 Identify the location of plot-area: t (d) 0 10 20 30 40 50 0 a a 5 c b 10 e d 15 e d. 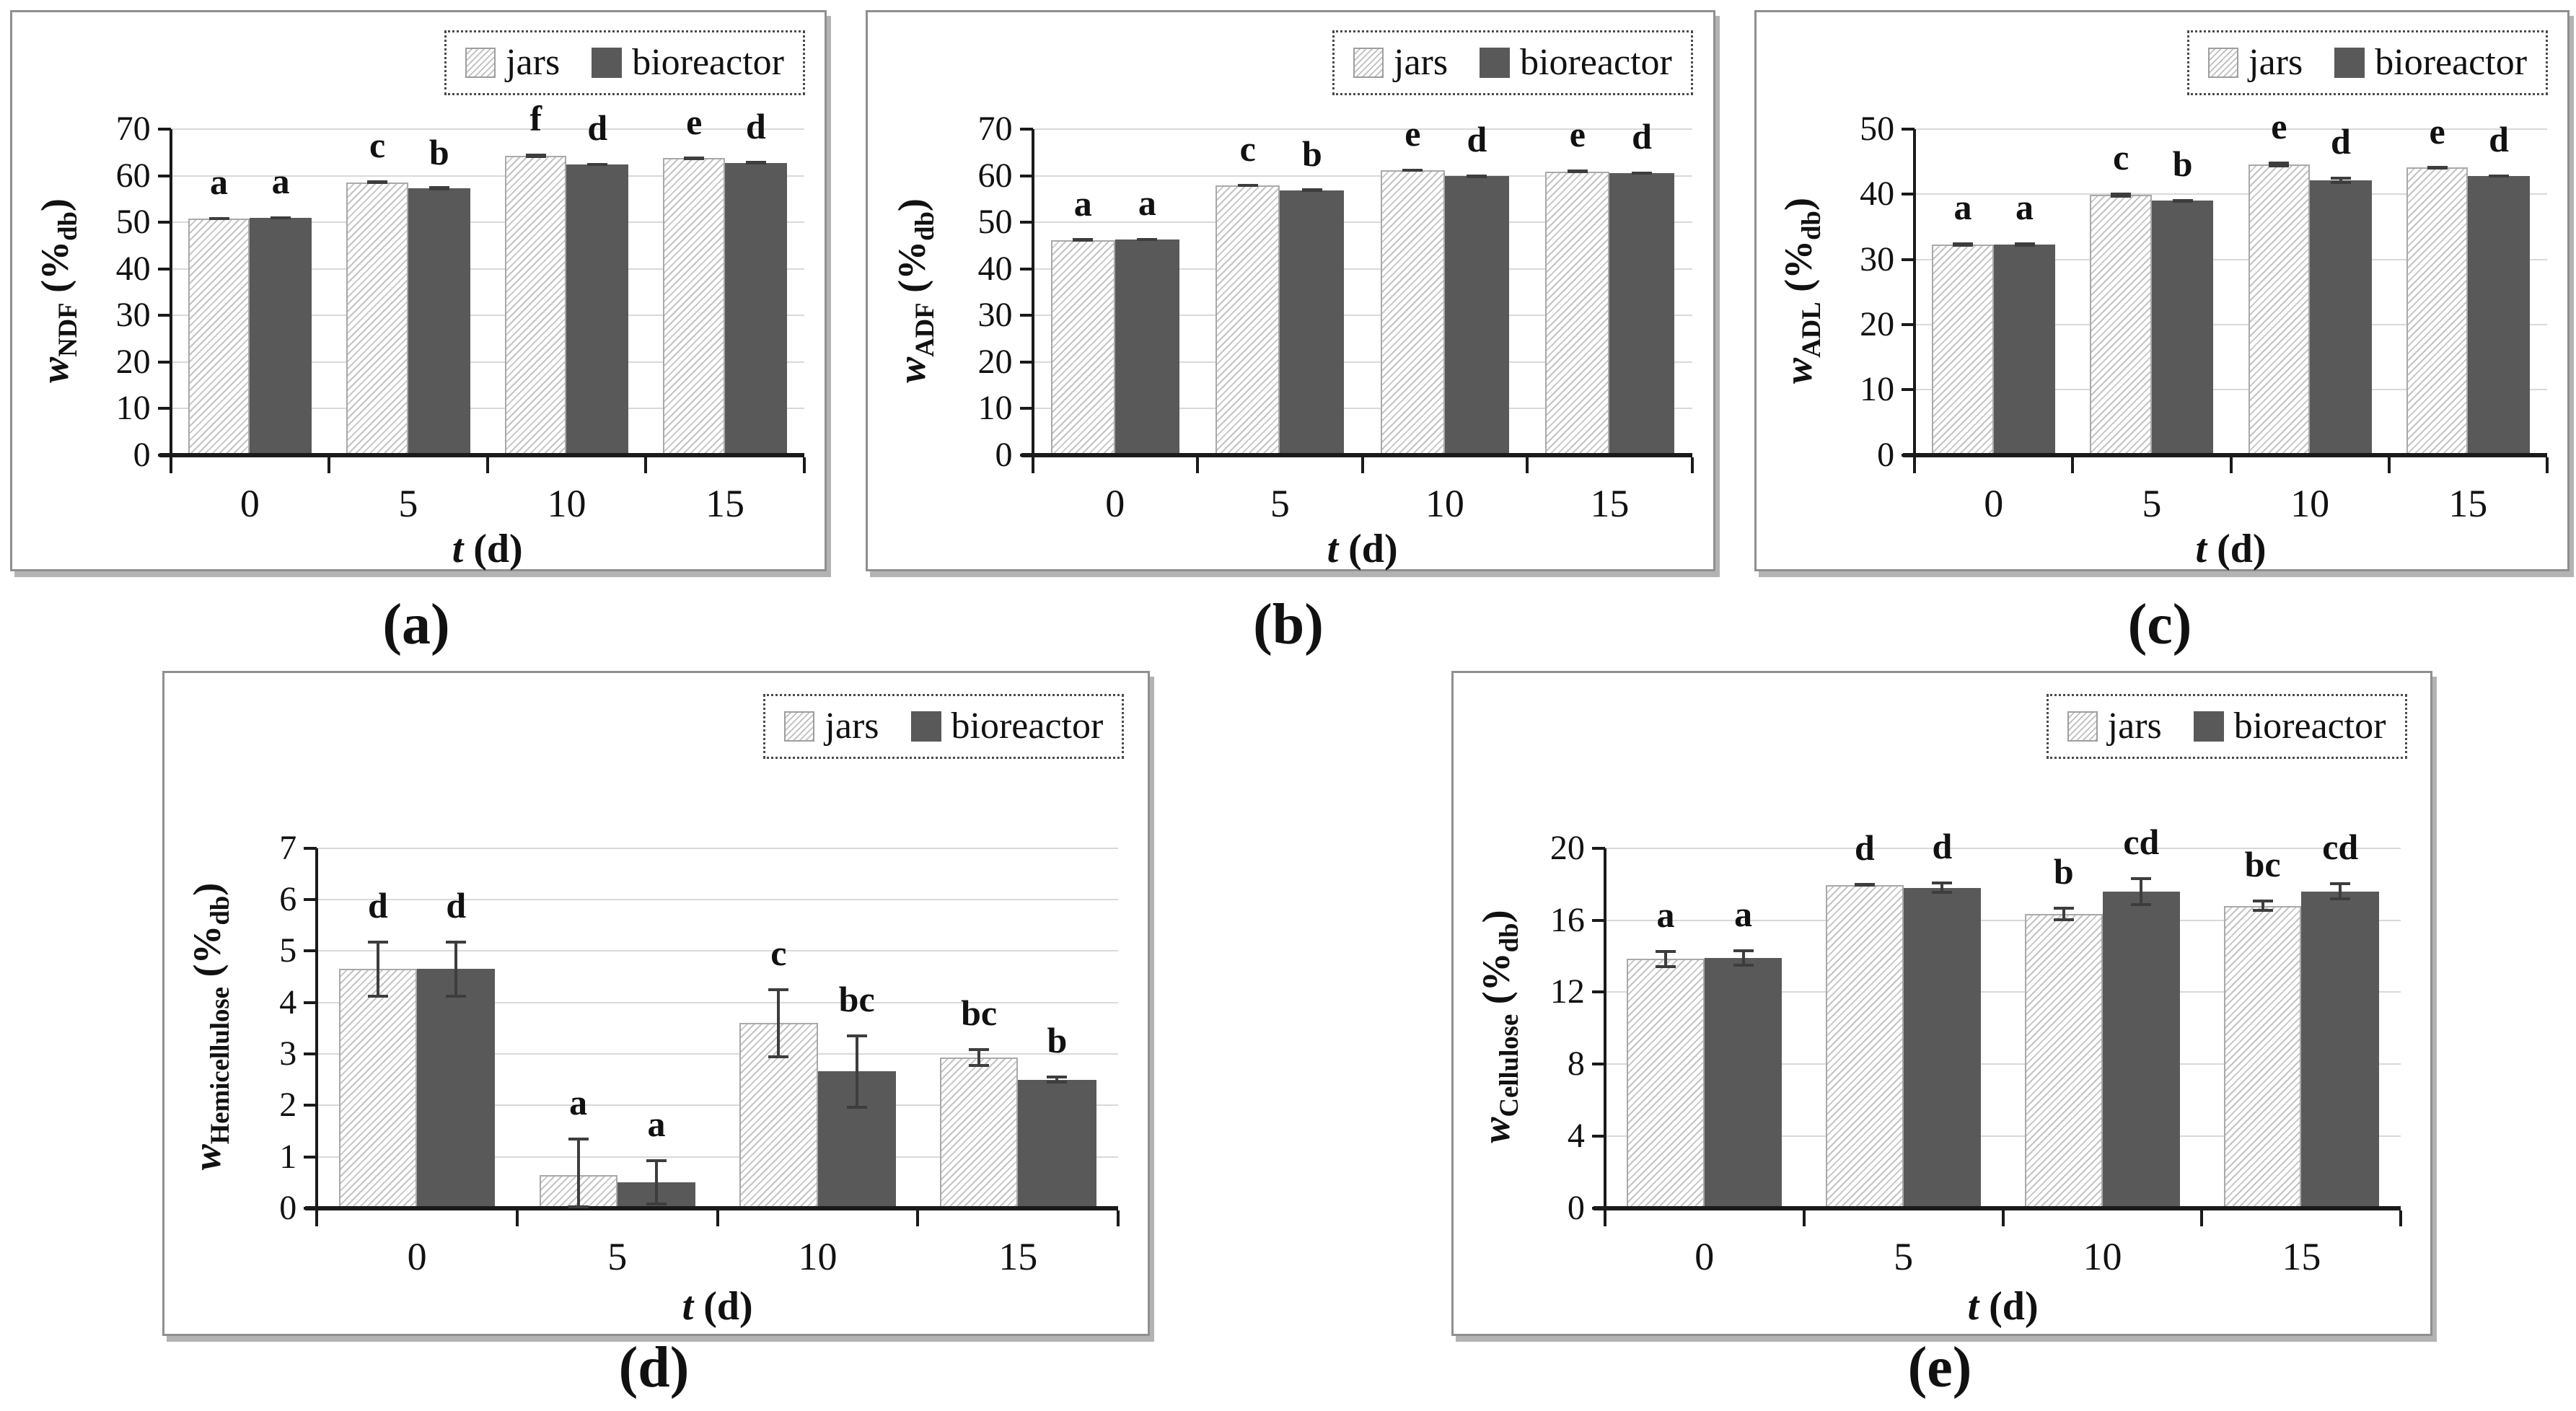
(2204, 338).